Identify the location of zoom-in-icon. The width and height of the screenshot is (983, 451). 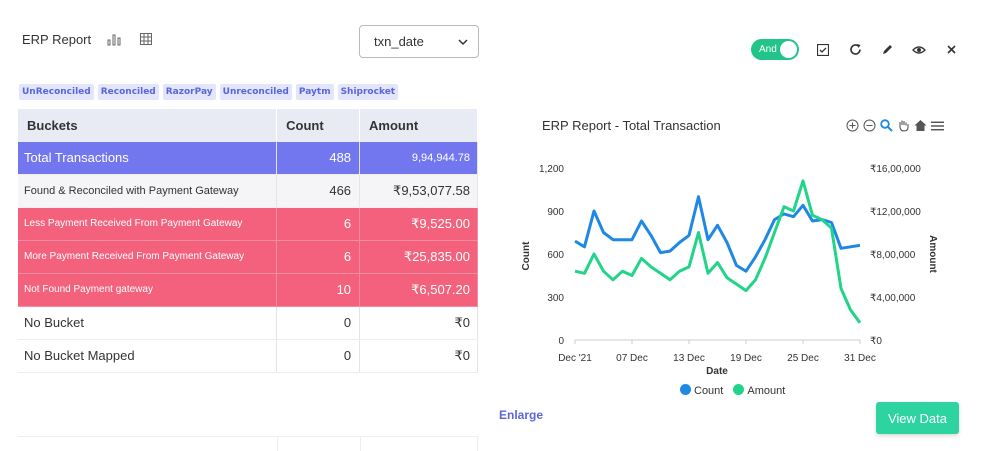
(852, 125).